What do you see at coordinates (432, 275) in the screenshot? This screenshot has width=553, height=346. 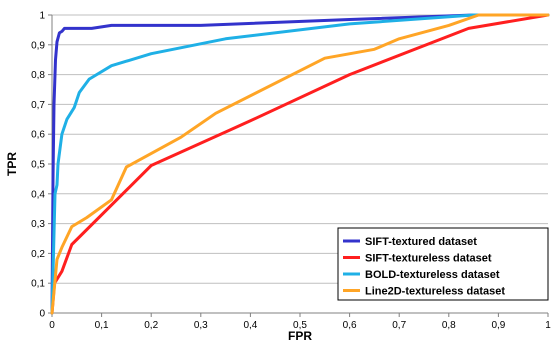 I see `legend-label-3: BOLD-textureless dataset` at bounding box center [432, 275].